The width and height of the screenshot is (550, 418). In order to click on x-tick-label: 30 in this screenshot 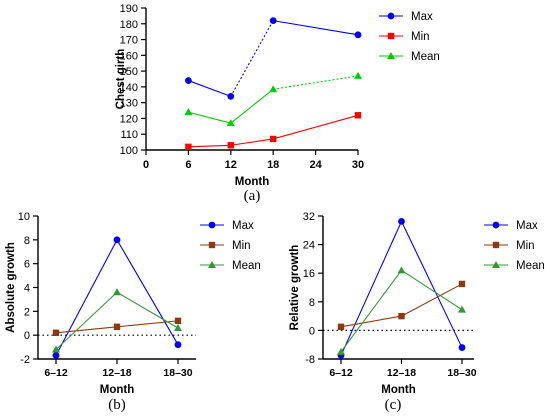, I will do `click(358, 165)`.